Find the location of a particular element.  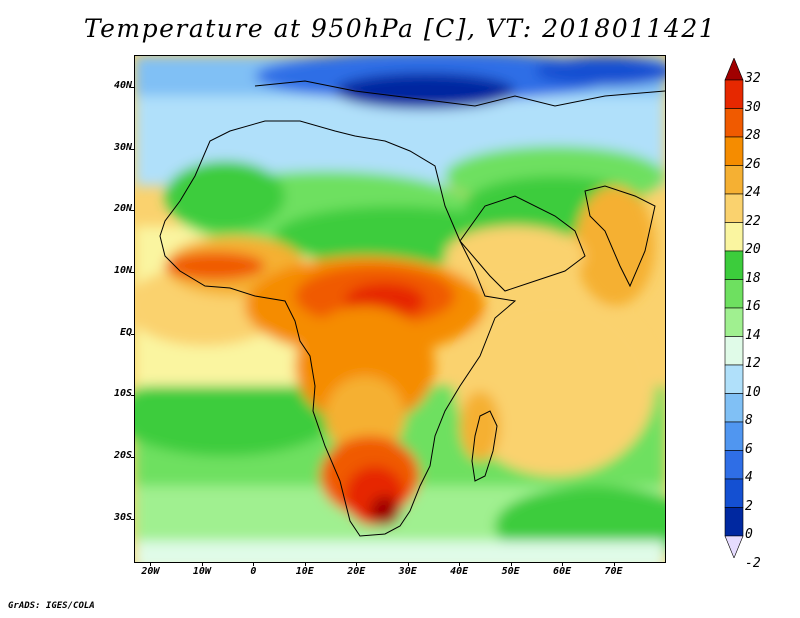

colorbar is located at coordinates (734, 308).